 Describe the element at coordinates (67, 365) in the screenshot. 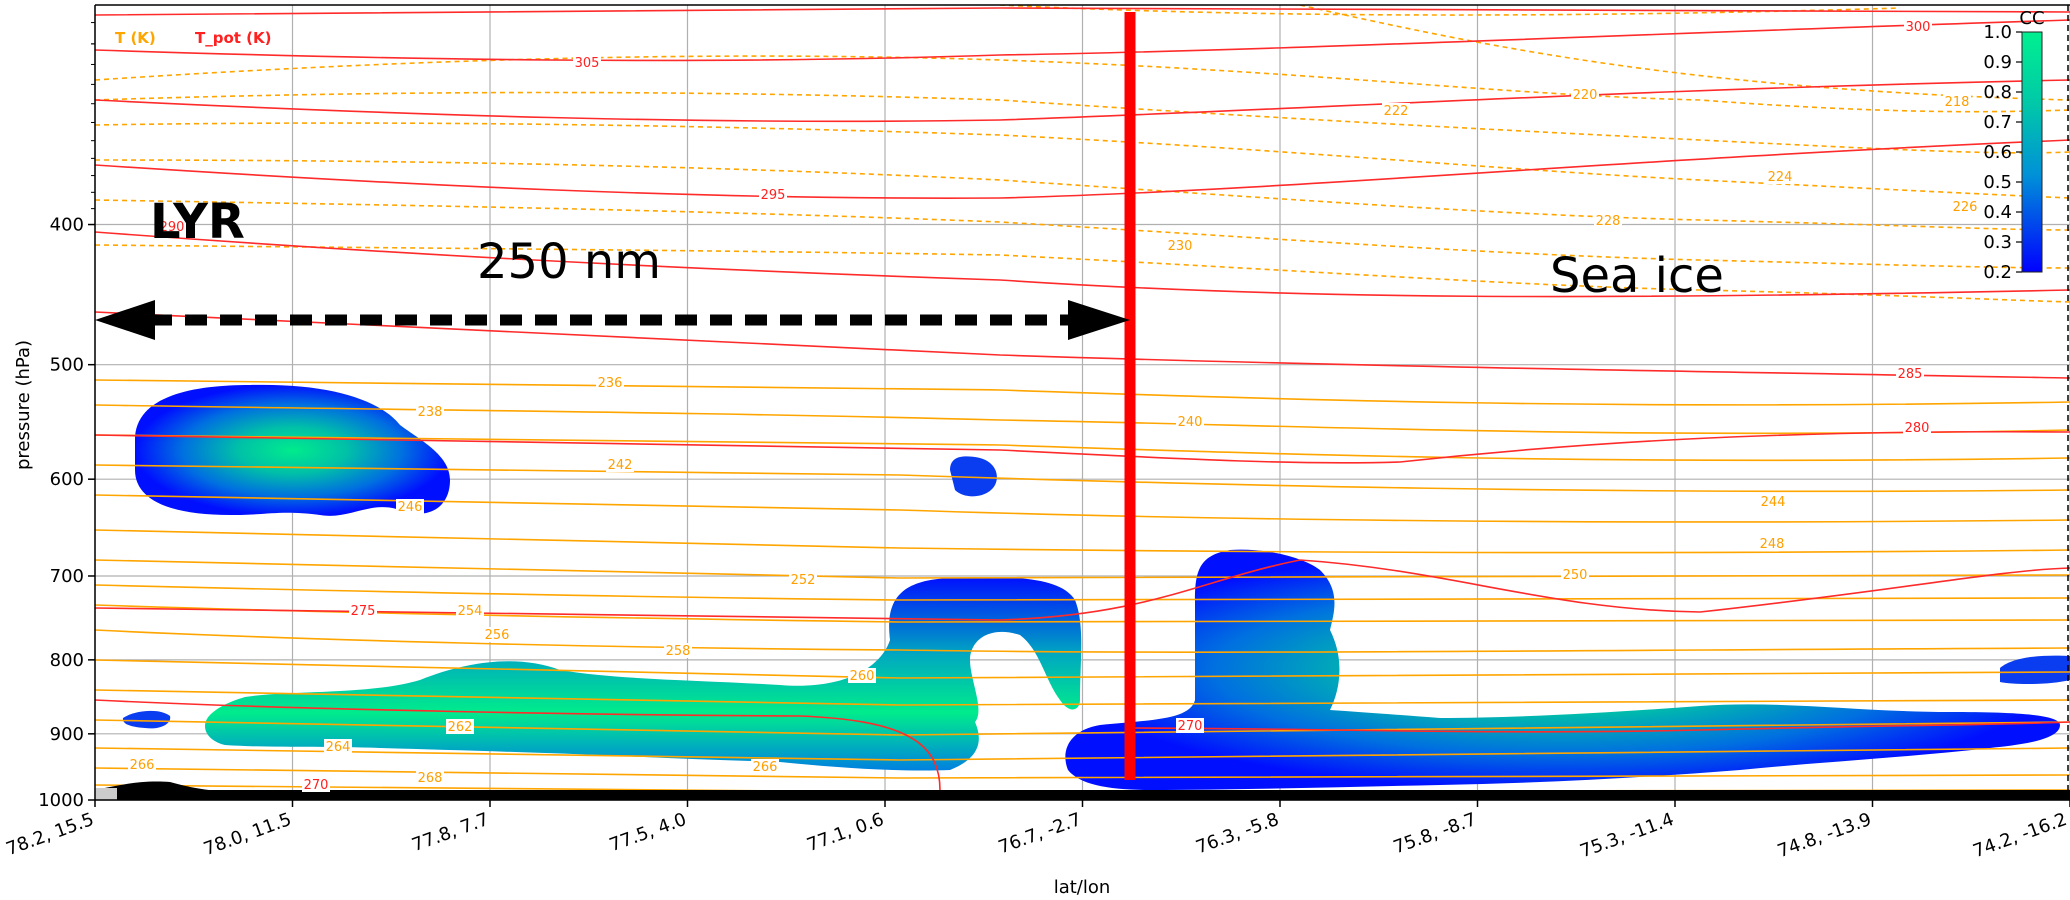

I see `y-tick-label: 500` at that location.